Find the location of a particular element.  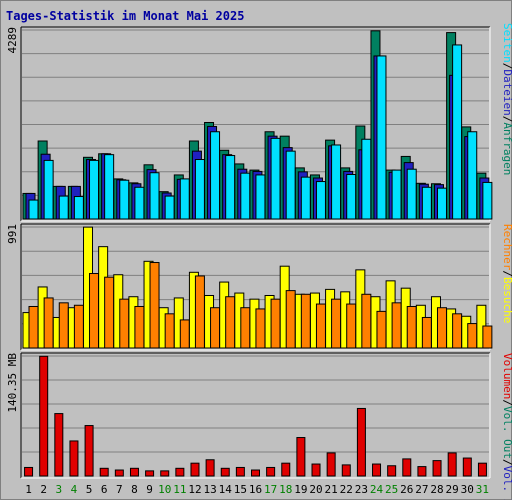

day-label-2: 2 is located at coordinates (43, 489).